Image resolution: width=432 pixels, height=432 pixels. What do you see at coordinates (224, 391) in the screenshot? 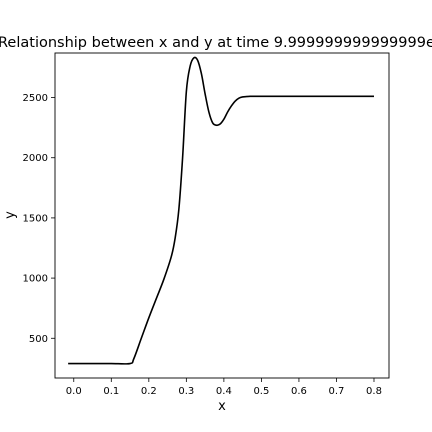
I see `x-tick-label: 0.4` at bounding box center [224, 391].